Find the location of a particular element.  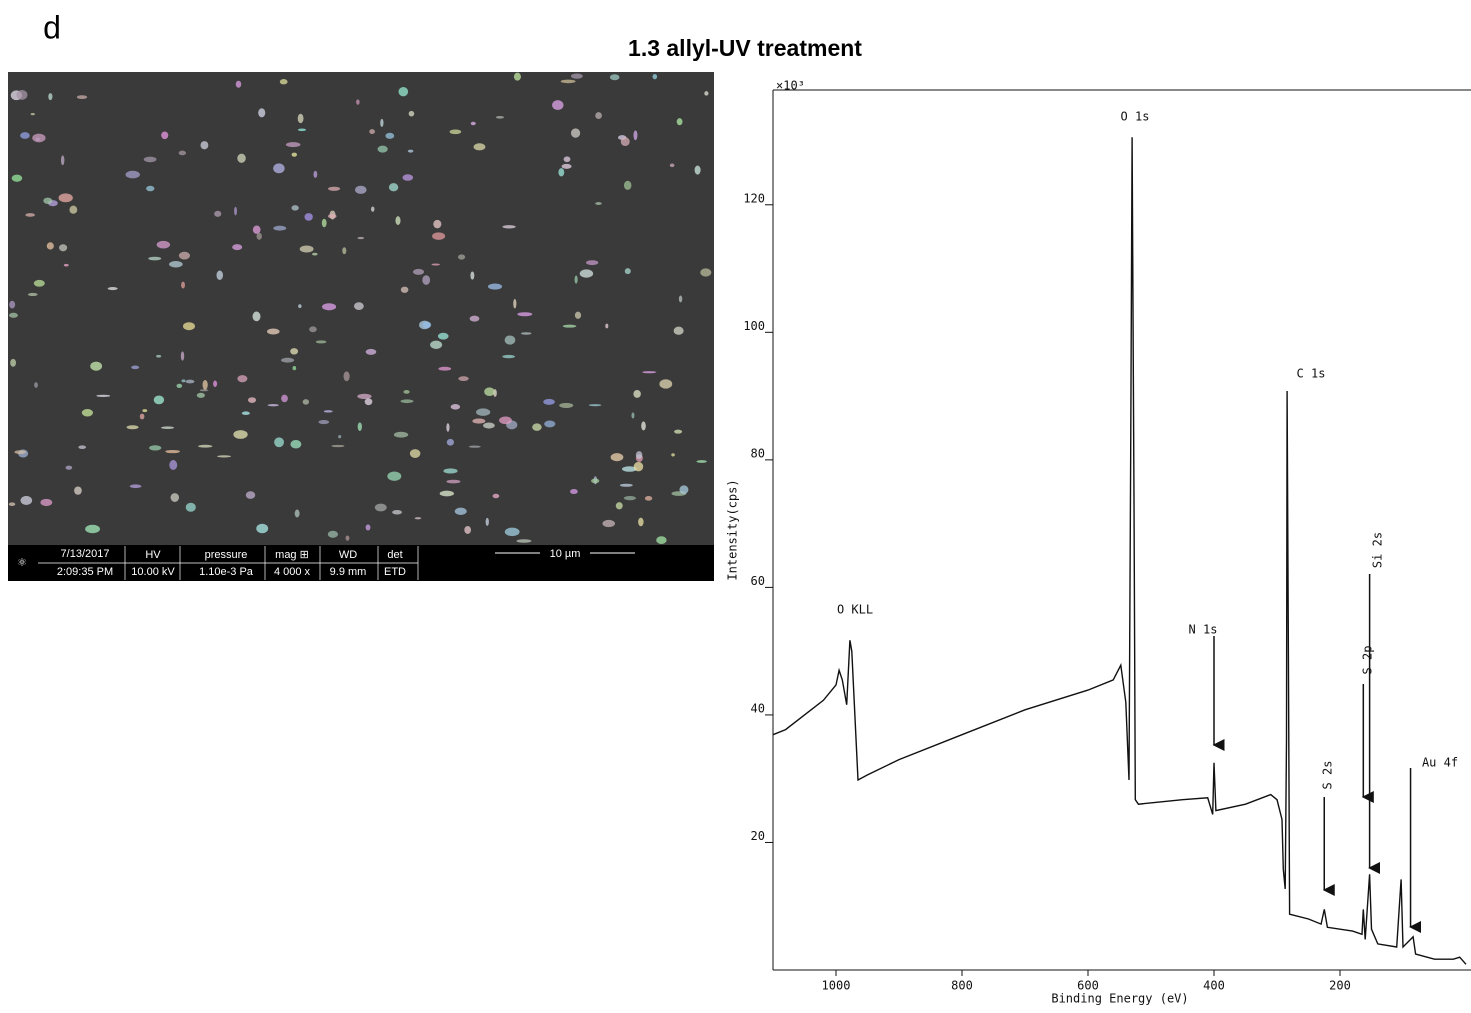

info-value: 1.10e-3 Pa is located at coordinates (226, 572).